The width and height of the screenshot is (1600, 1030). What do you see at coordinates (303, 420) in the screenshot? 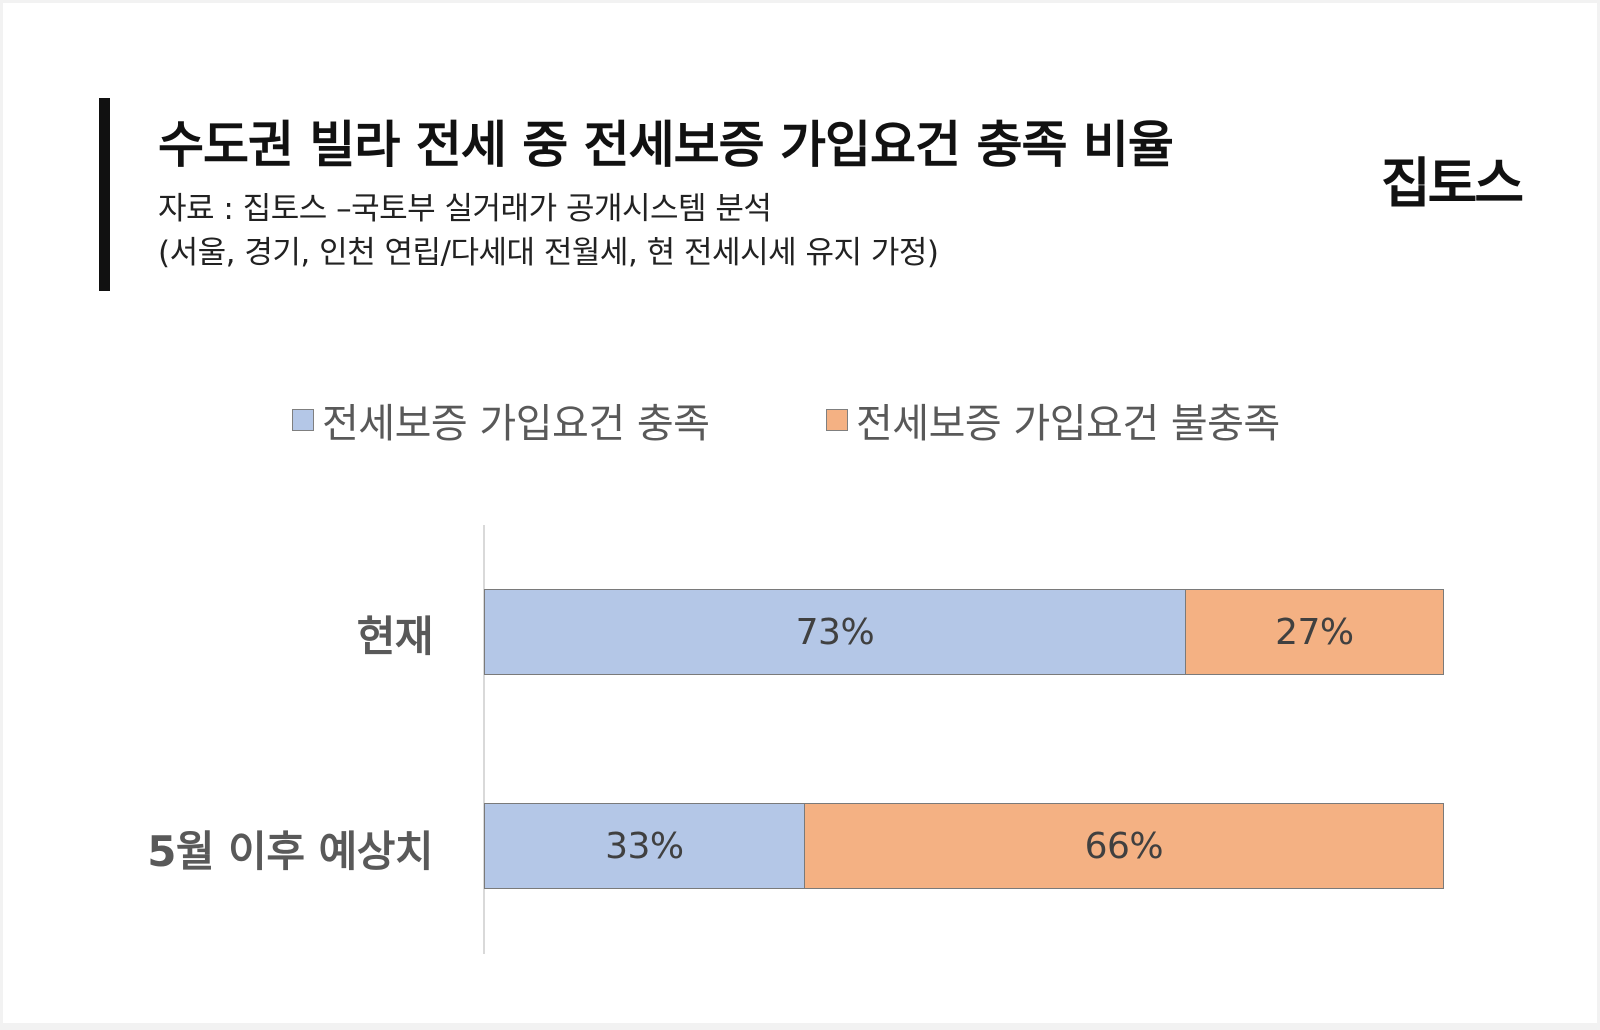
I see `legend-swatch-blue-icon` at bounding box center [303, 420].